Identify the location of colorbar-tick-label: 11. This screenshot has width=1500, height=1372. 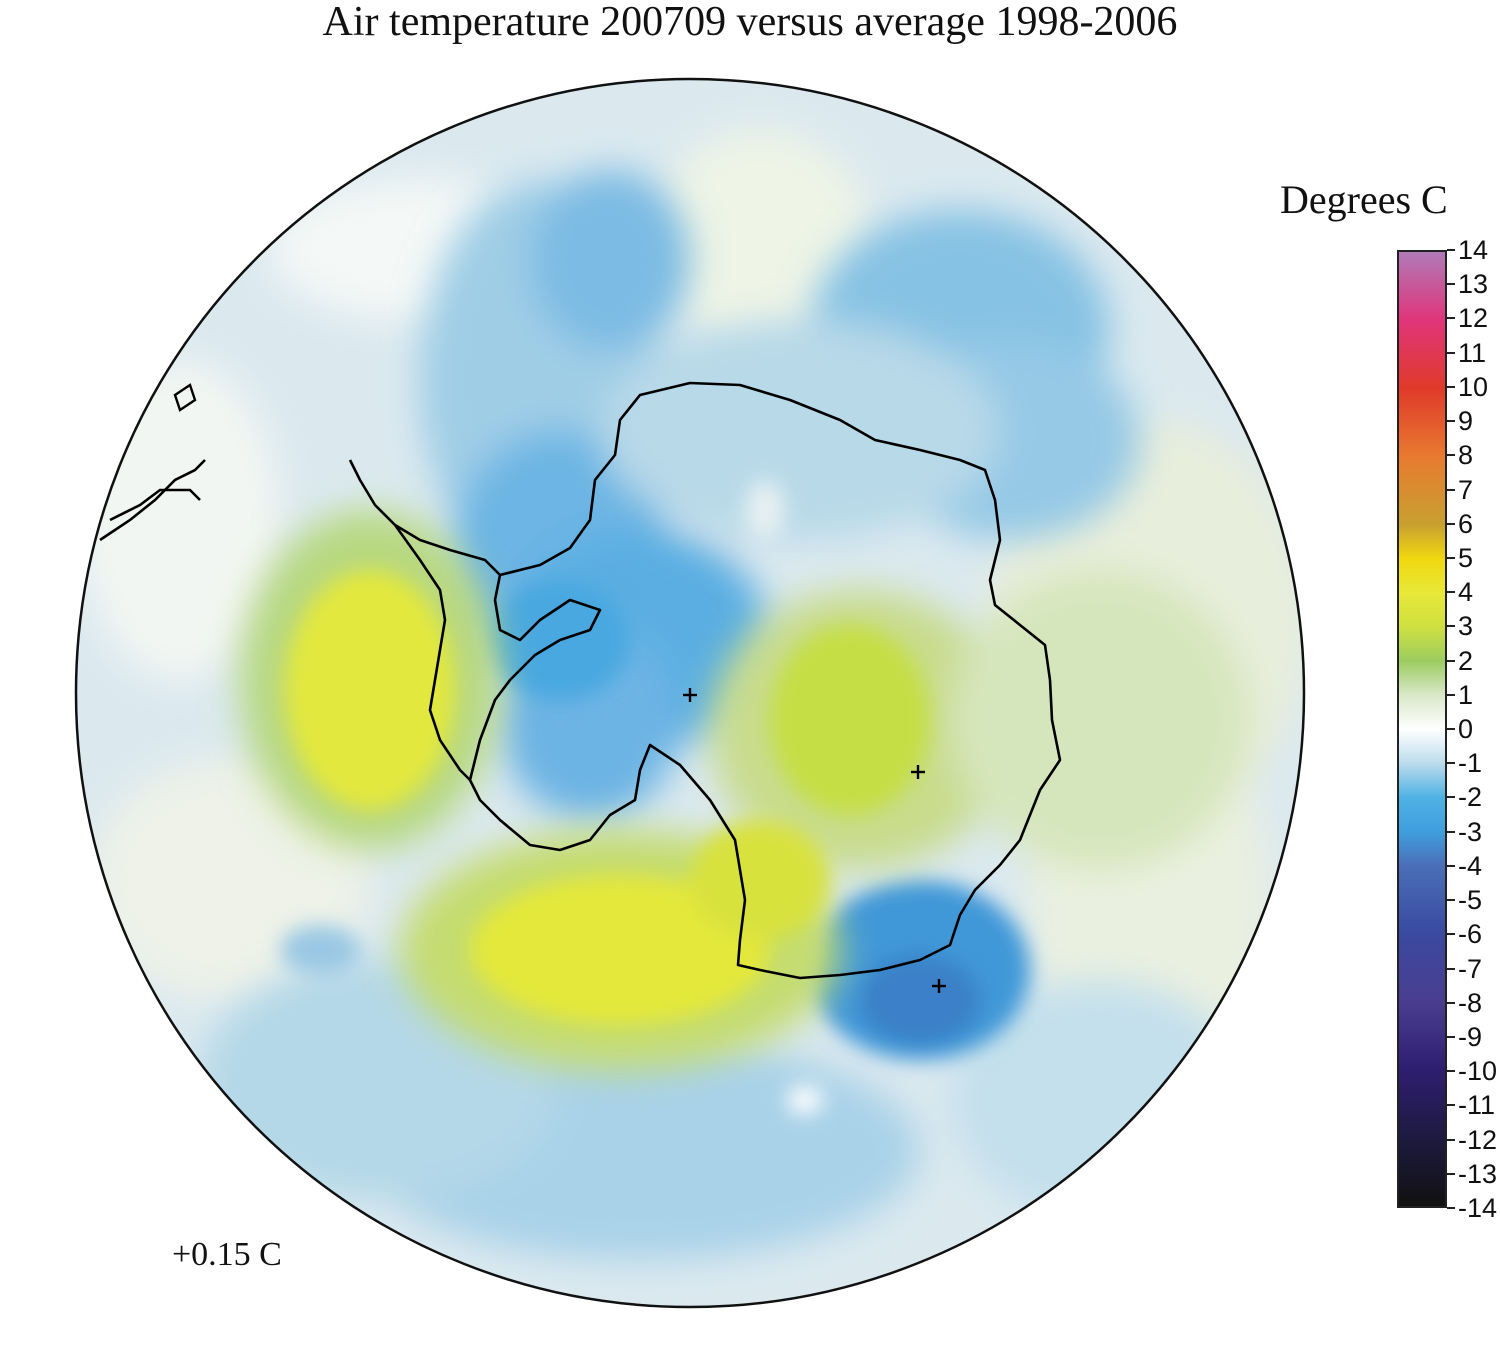
(1472, 352).